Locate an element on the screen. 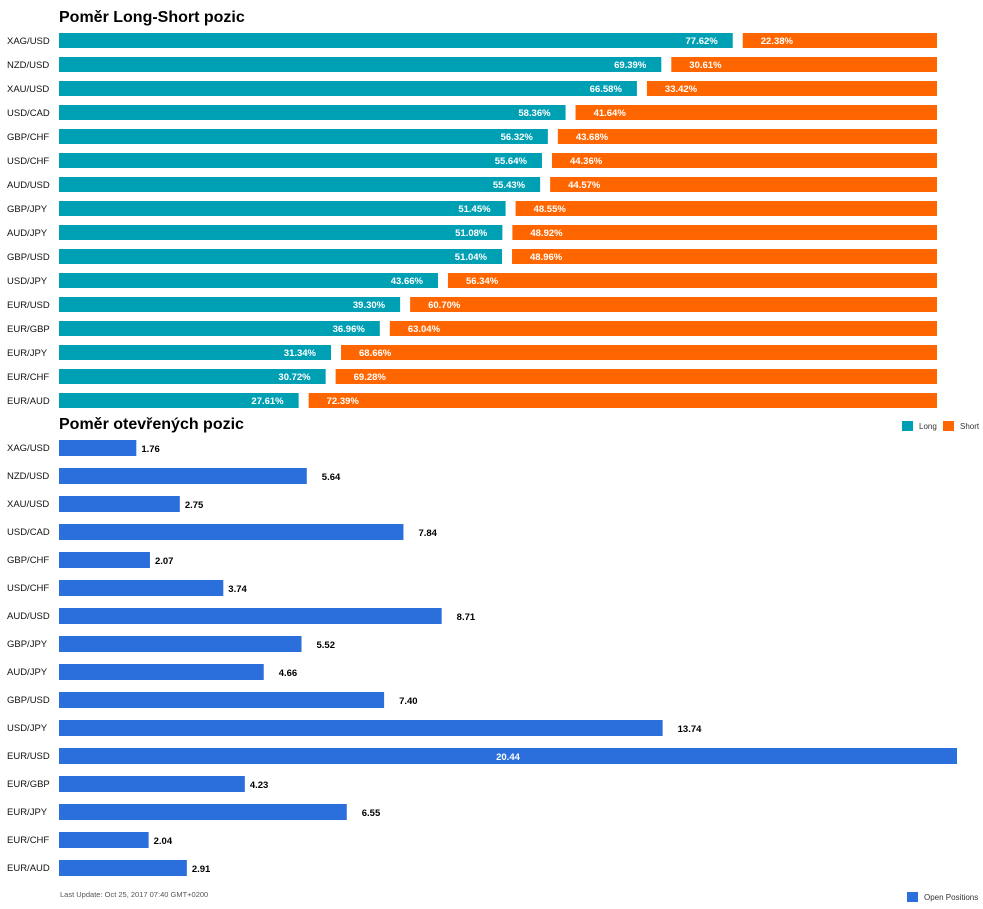  bar-long-gbp-jpy is located at coordinates (282, 208).